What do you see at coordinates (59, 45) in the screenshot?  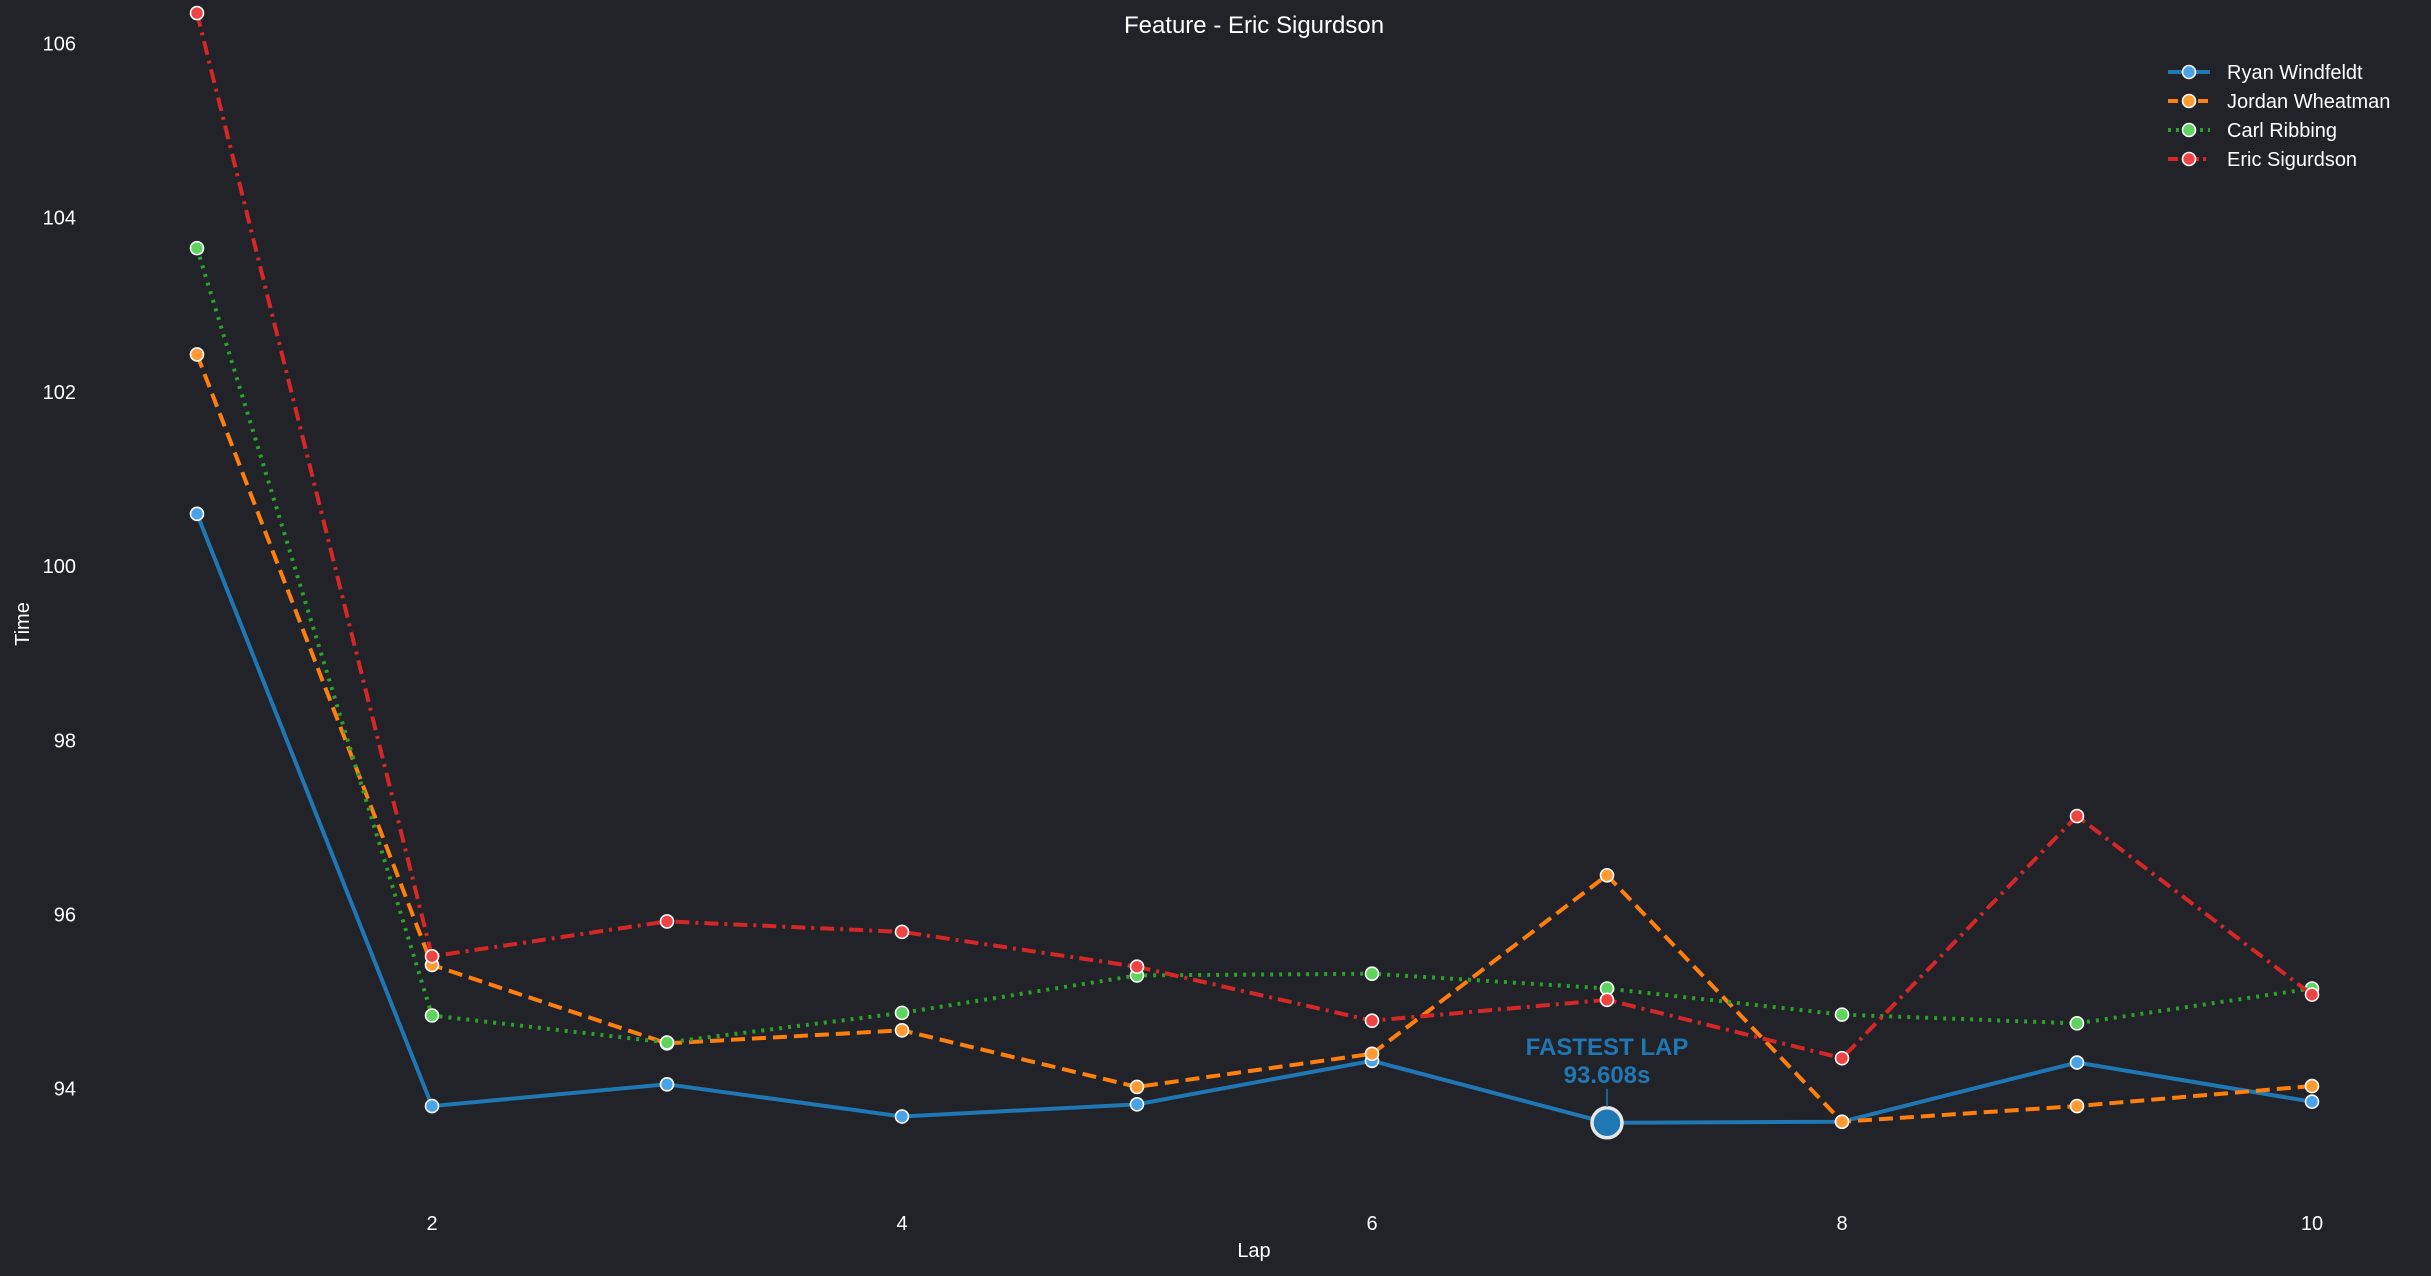 I see `y-tick-label: 106` at bounding box center [59, 45].